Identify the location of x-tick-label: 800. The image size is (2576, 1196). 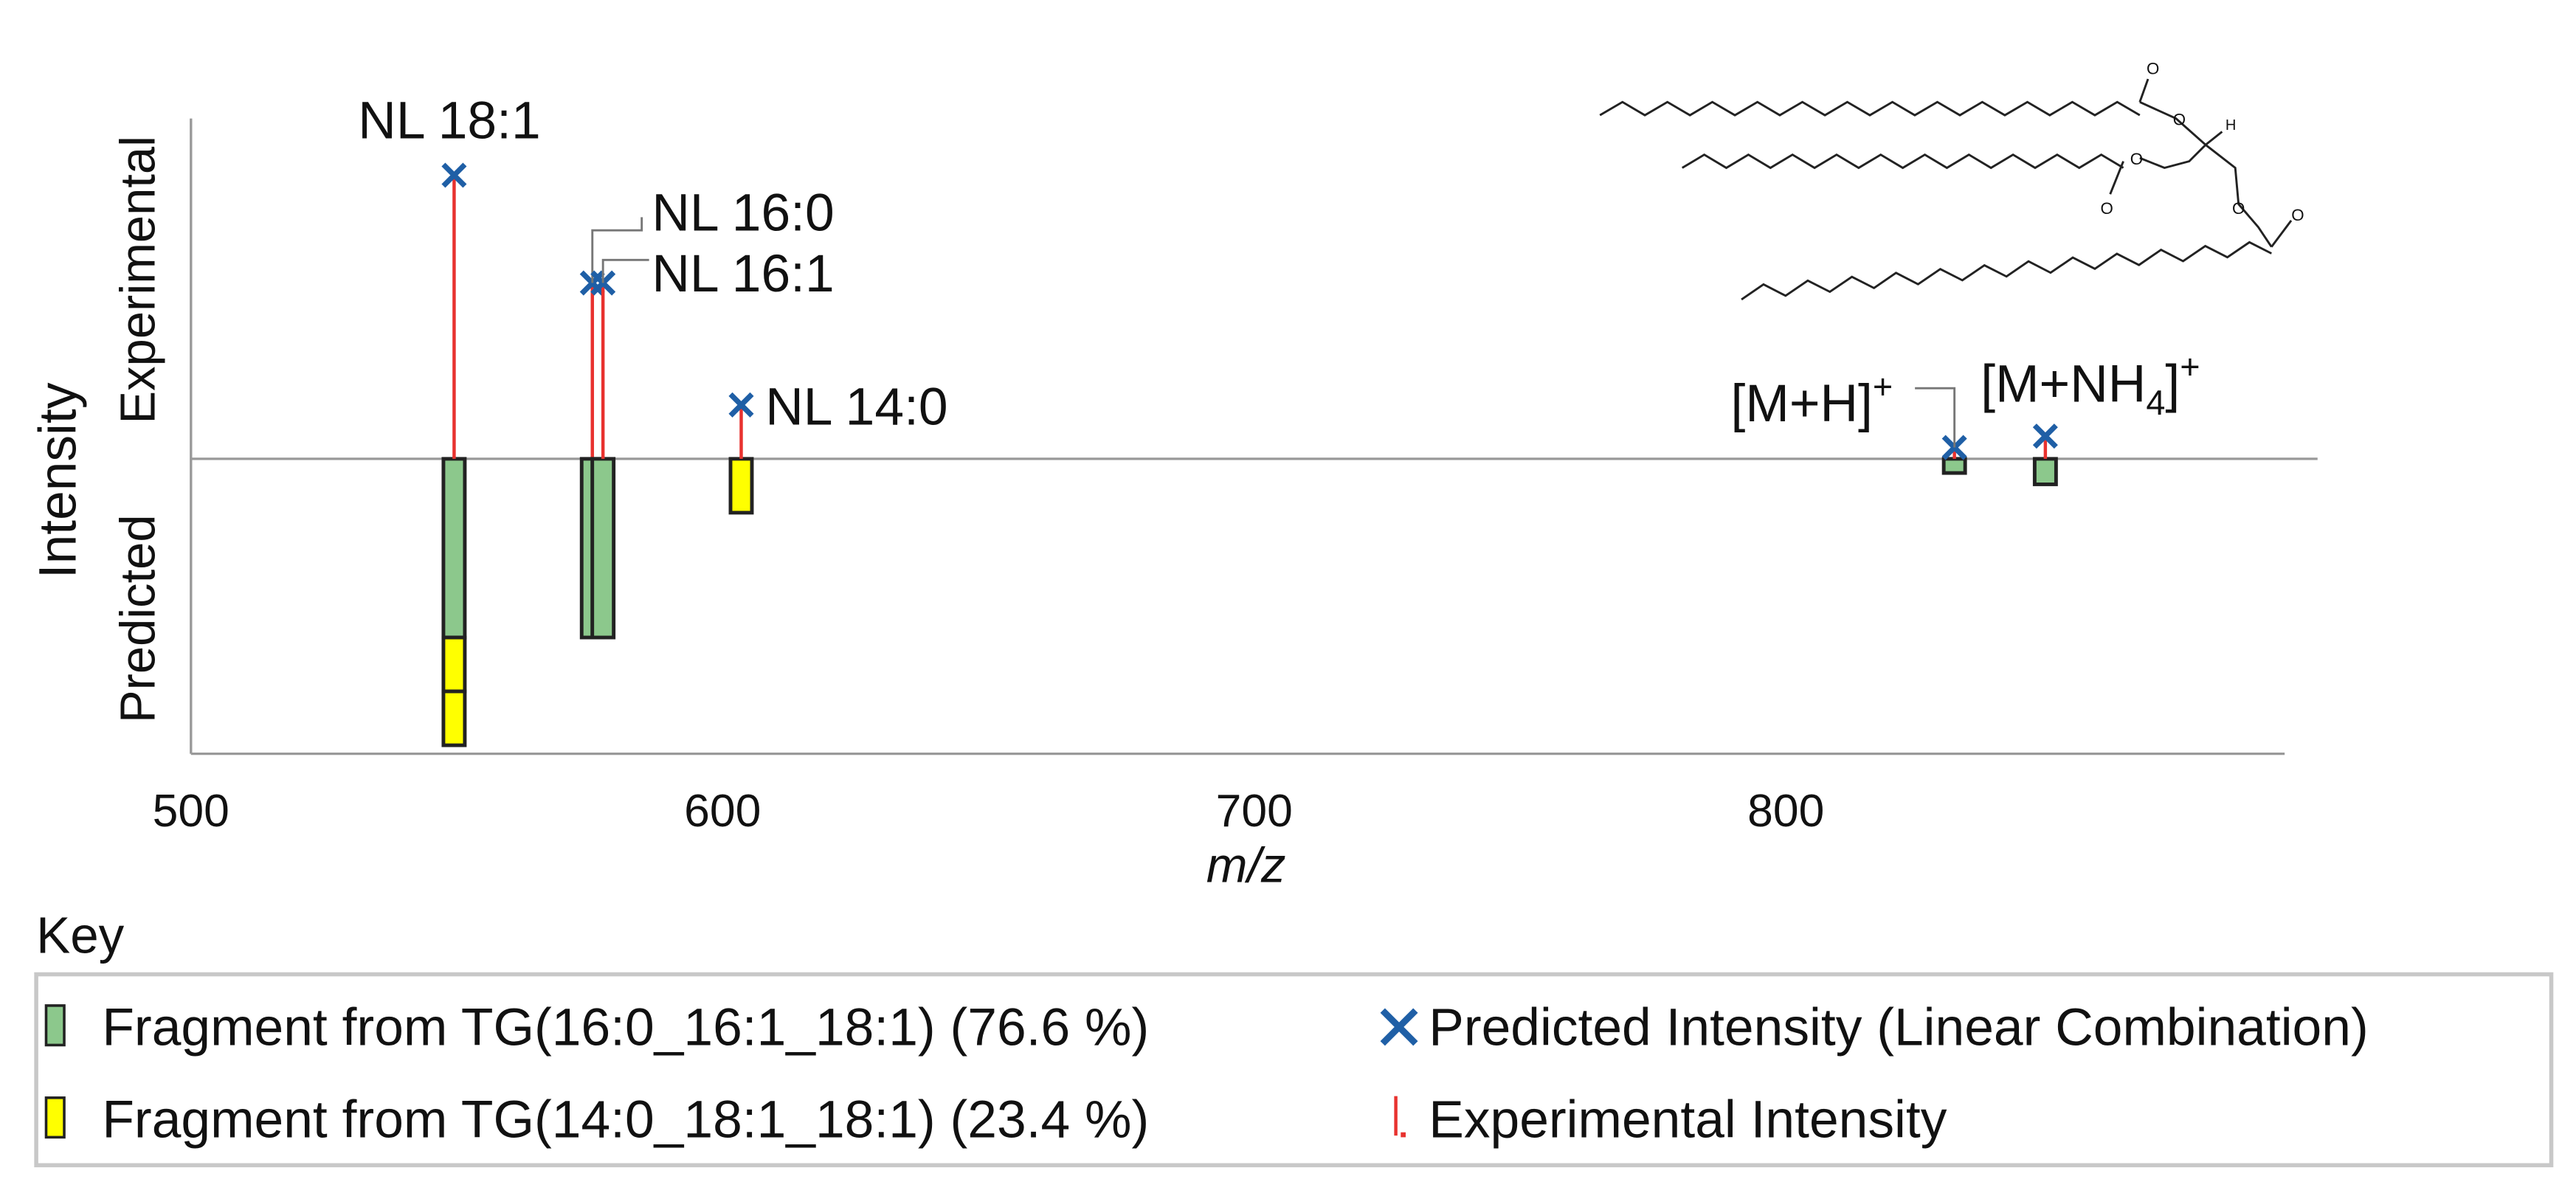
(1785, 811).